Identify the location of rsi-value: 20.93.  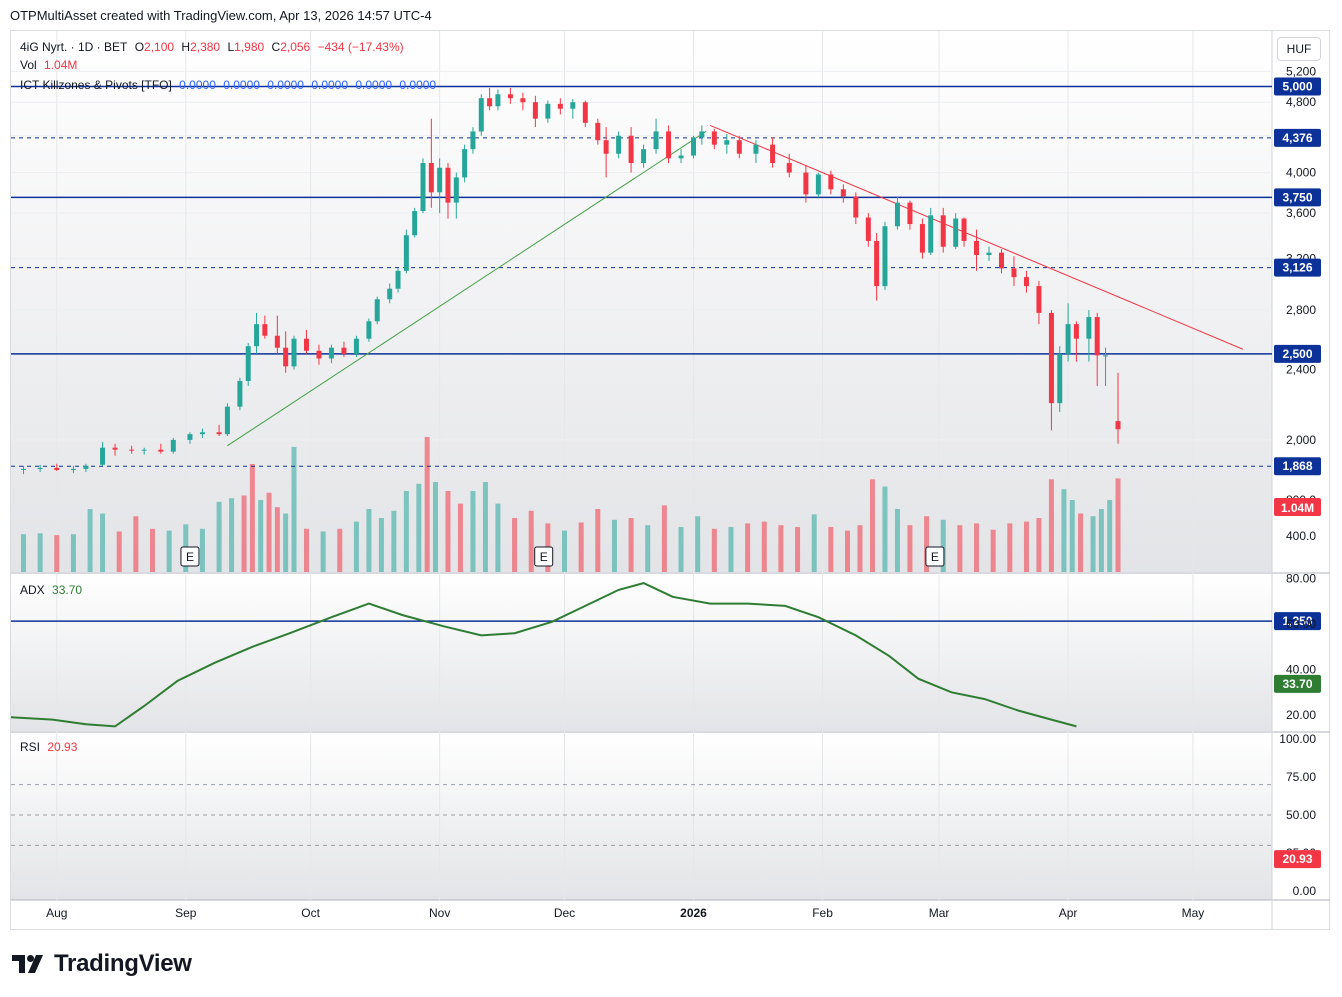
(62, 747).